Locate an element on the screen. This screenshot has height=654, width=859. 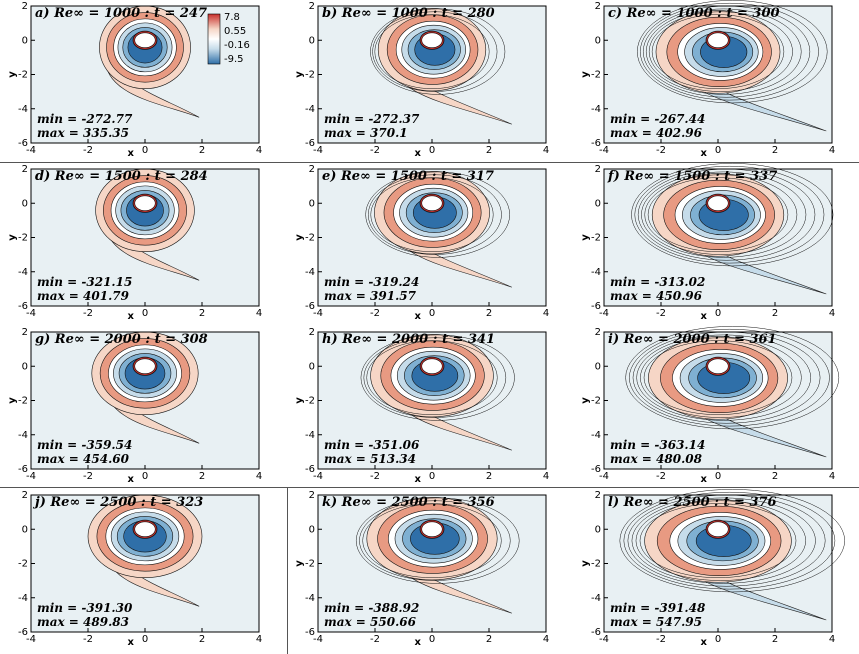
max-value: max = 401.79 is located at coordinates (83, 296).